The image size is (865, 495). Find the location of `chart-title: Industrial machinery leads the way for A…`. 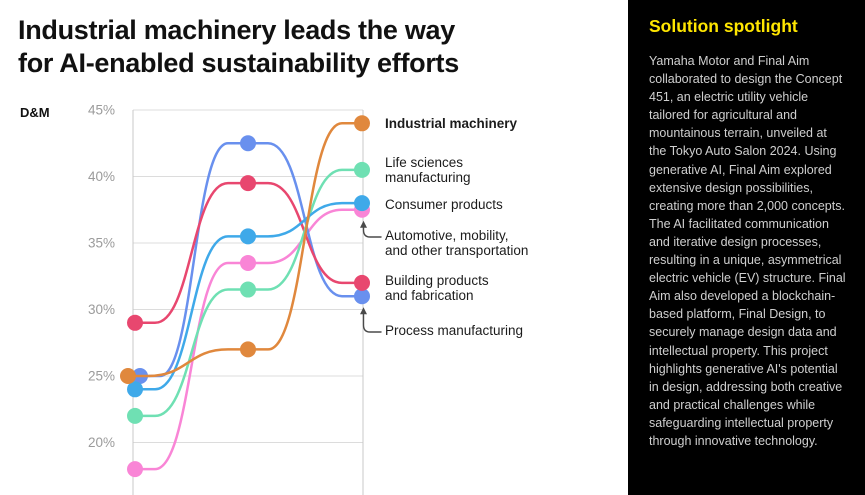

chart-title: Industrial machinery leads the way for A… is located at coordinates (238, 46).